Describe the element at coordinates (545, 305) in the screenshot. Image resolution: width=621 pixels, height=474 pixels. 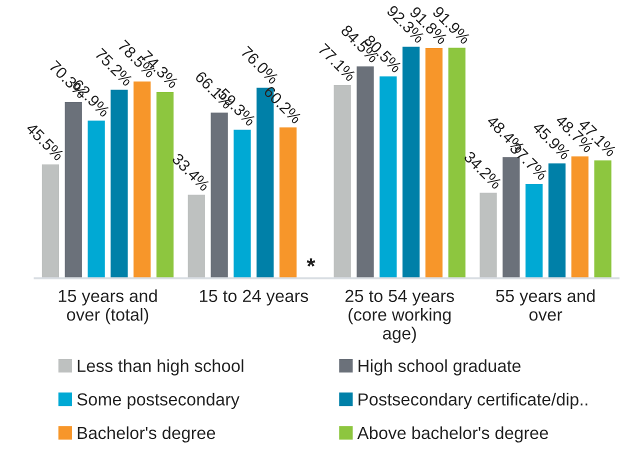
I see `x-tick-label: 55 years and over` at that location.